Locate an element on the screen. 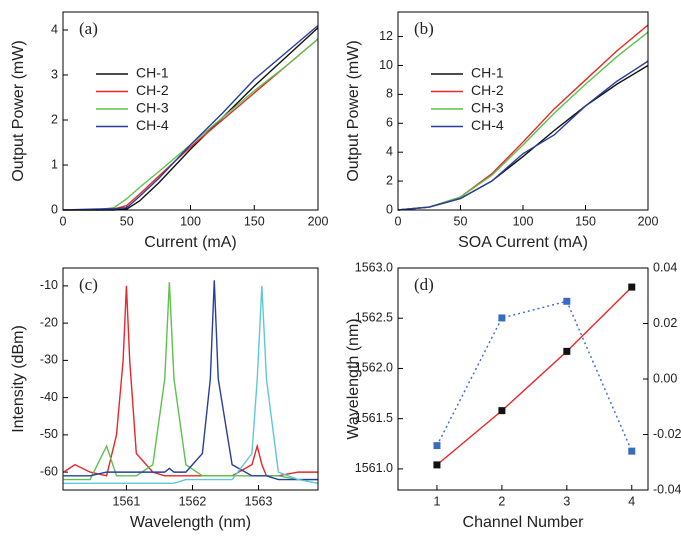 This screenshot has width=681, height=541. y-tick-label: 1561.5 is located at coordinates (374, 418).